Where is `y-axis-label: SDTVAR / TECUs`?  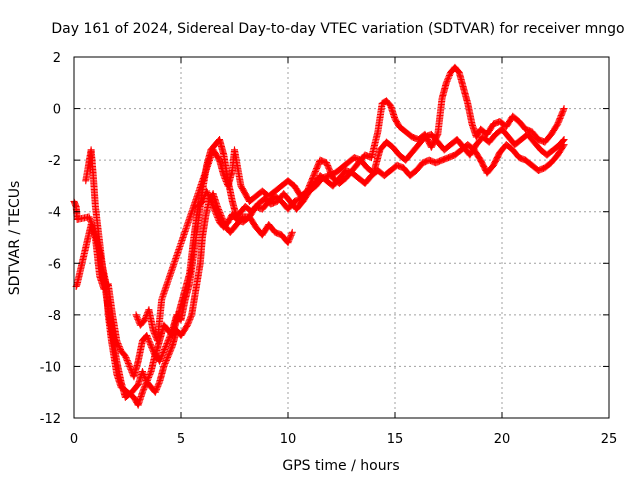
y-axis-label: SDTVAR / TECUs is located at coordinates (15, 238).